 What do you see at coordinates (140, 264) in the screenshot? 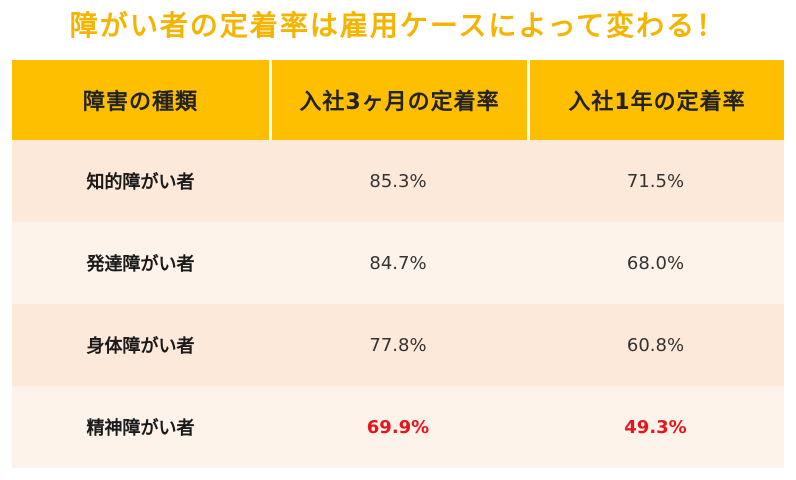
I see `disability-type-cell: 発達障がい者` at bounding box center [140, 264].